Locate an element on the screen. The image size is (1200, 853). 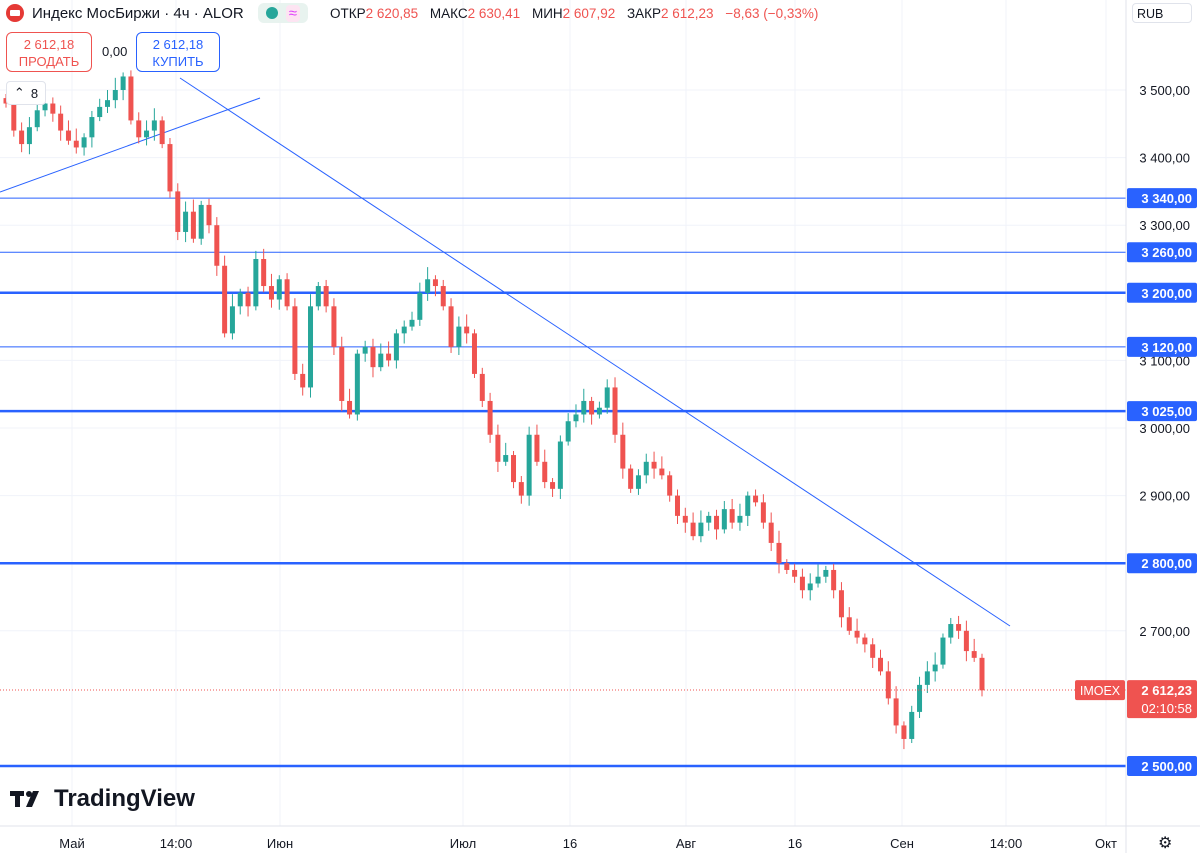
time-tick-label: Июл is located at coordinates (463, 843).